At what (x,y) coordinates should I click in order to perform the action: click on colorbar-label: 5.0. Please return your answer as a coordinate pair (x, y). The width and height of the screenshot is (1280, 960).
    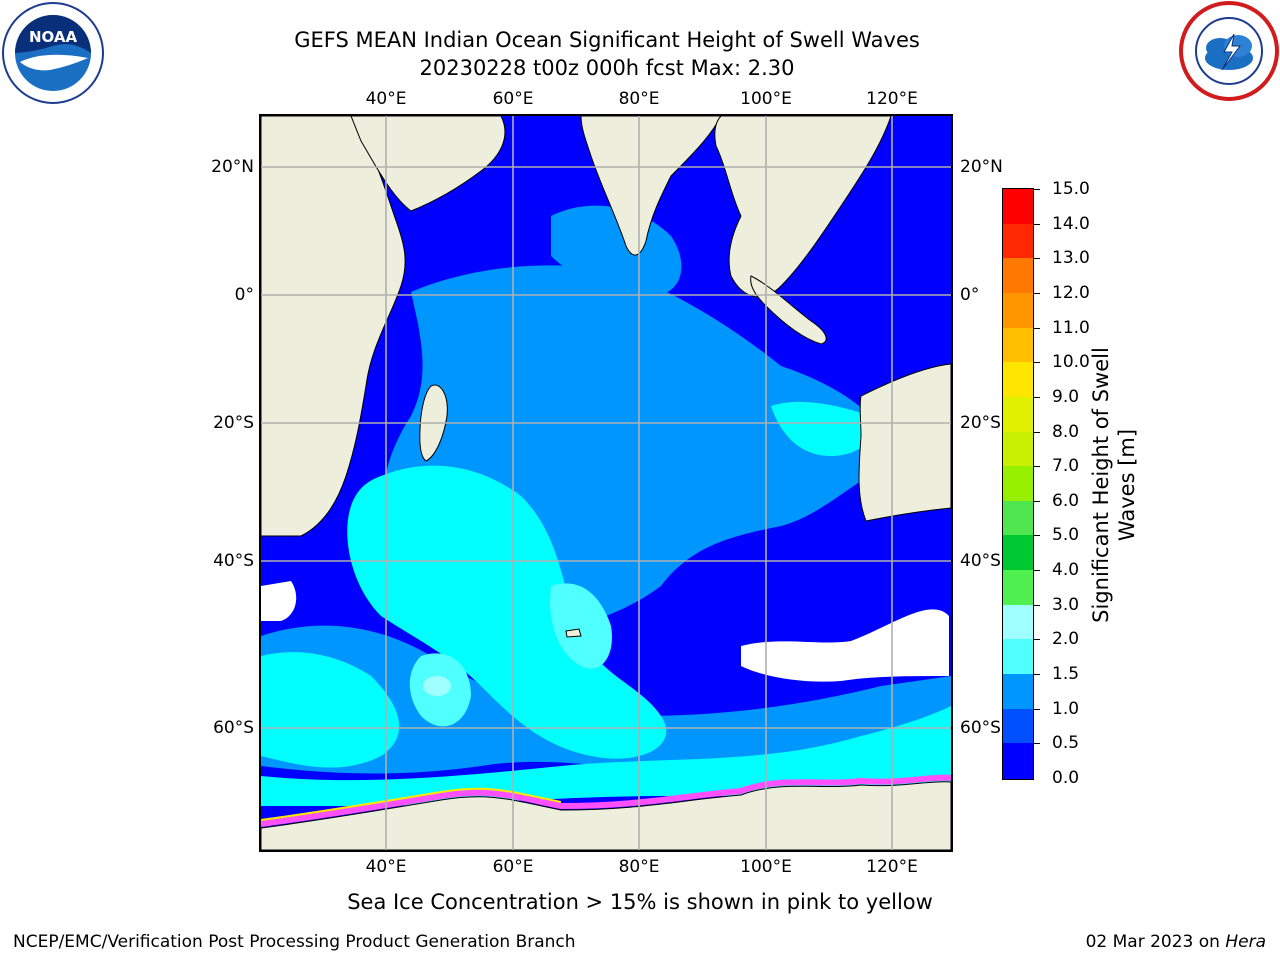
    Looking at the image, I should click on (1066, 535).